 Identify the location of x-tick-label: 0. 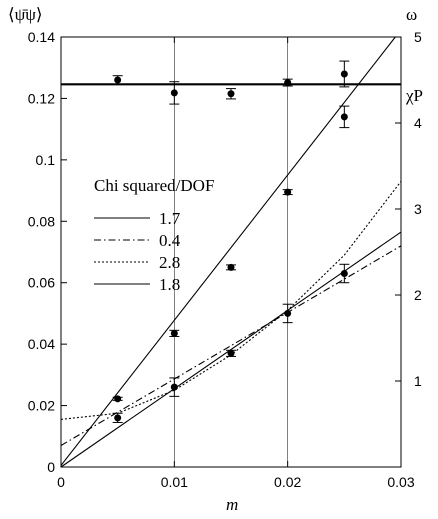
(61, 482).